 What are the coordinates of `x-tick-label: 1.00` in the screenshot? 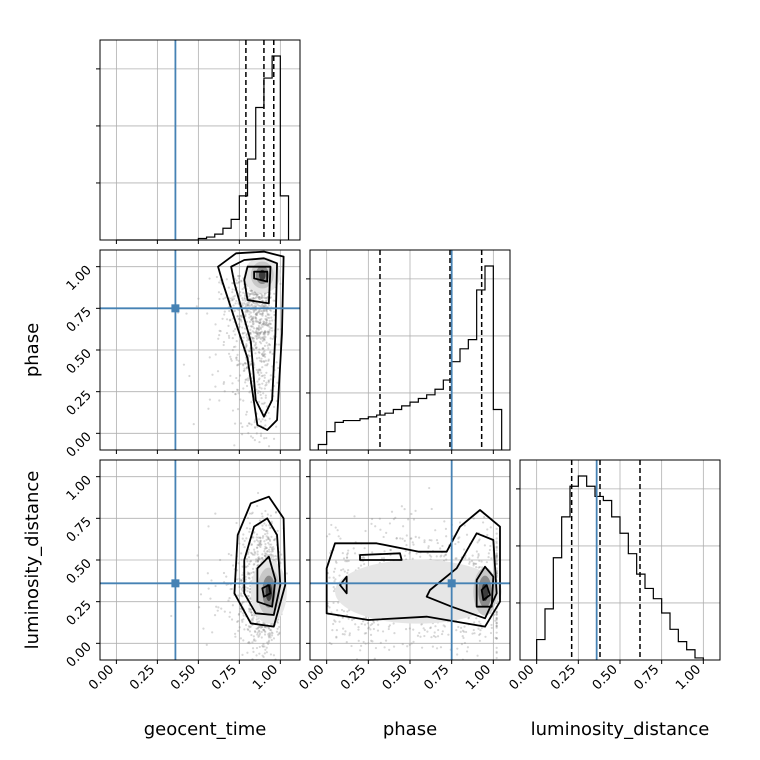 It's located at (478, 677).